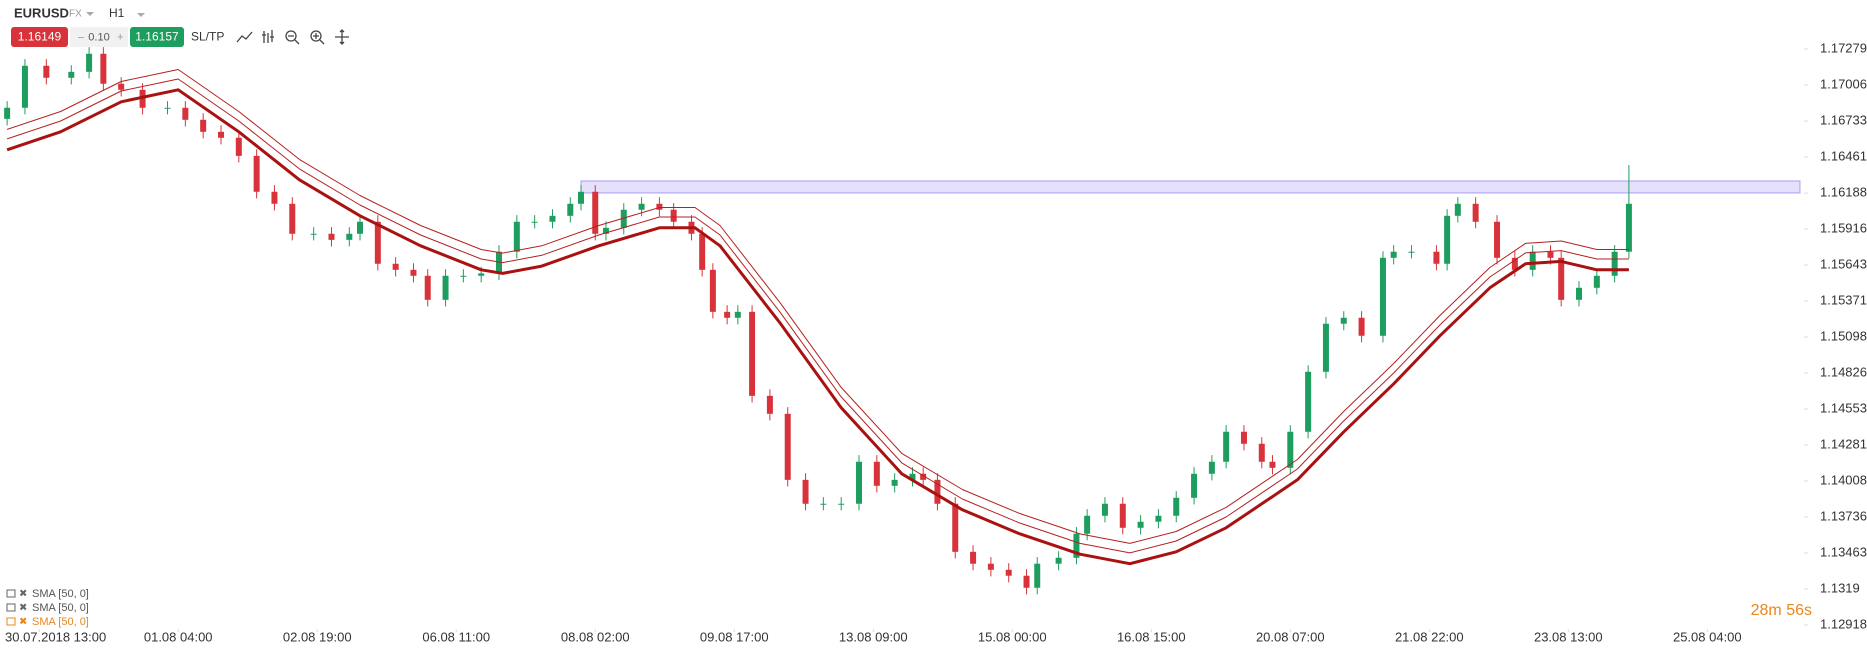  I want to click on zoom-out, so click(291, 36).